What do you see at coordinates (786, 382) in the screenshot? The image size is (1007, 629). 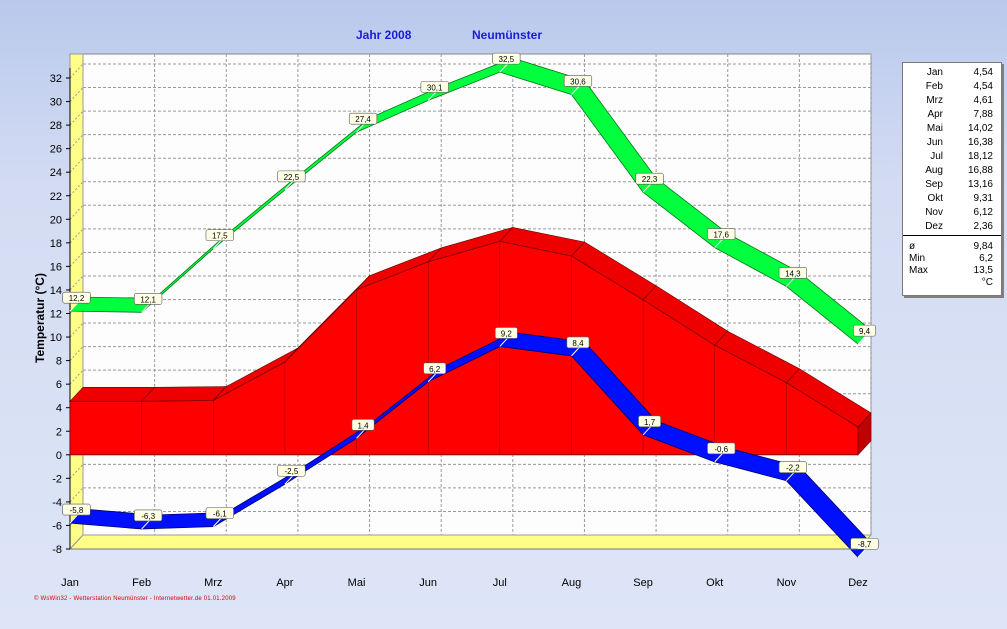 I see `avg-point-nov` at bounding box center [786, 382].